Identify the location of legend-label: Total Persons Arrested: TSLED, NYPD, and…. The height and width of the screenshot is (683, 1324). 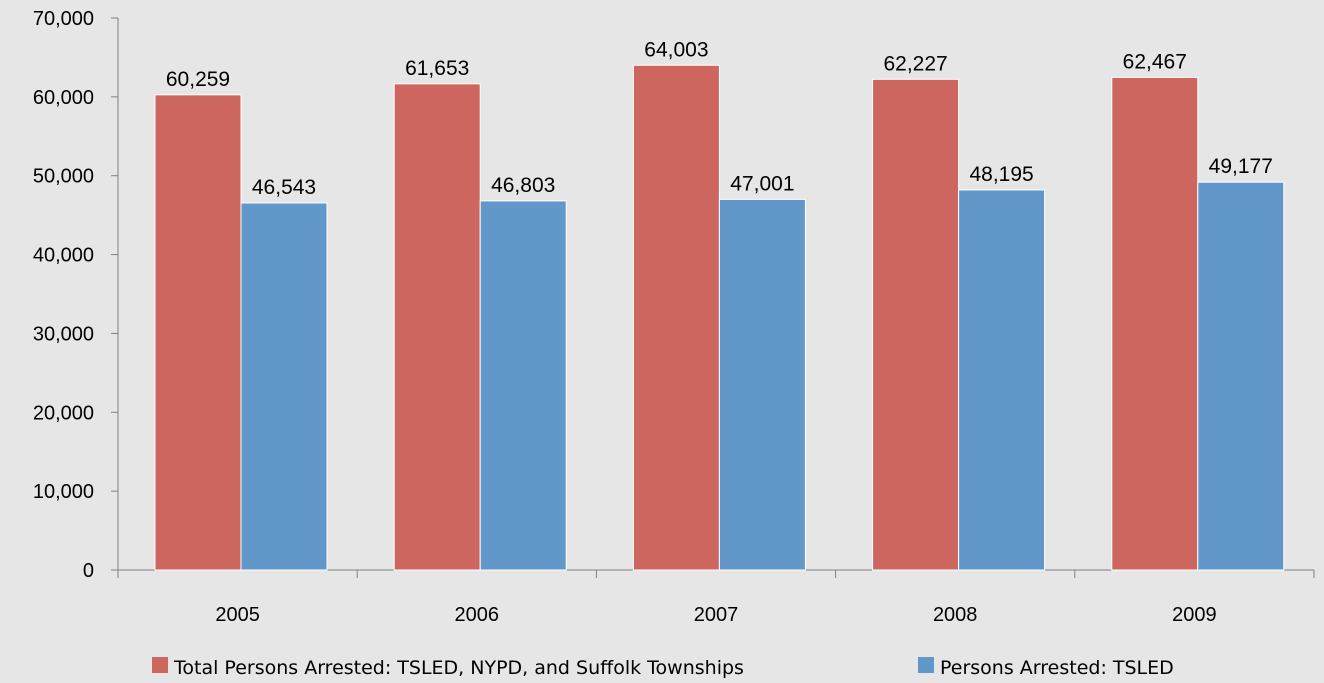
(458, 668).